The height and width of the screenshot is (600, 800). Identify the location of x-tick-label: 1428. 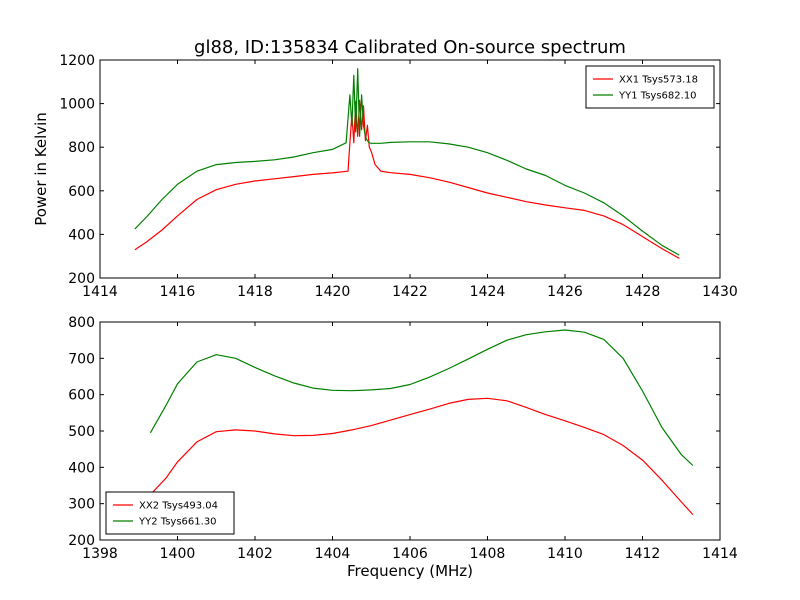
(643, 292).